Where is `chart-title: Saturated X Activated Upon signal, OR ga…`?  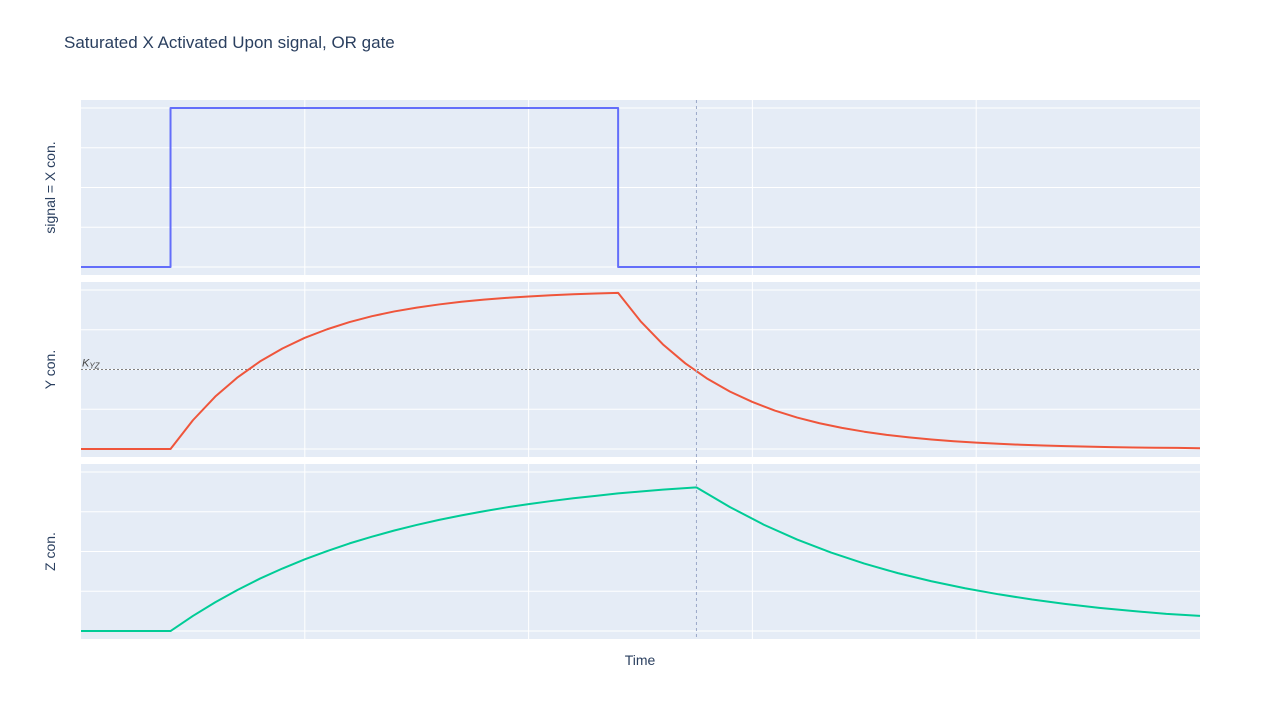 chart-title: Saturated X Activated Upon signal, OR ga… is located at coordinates (229, 42).